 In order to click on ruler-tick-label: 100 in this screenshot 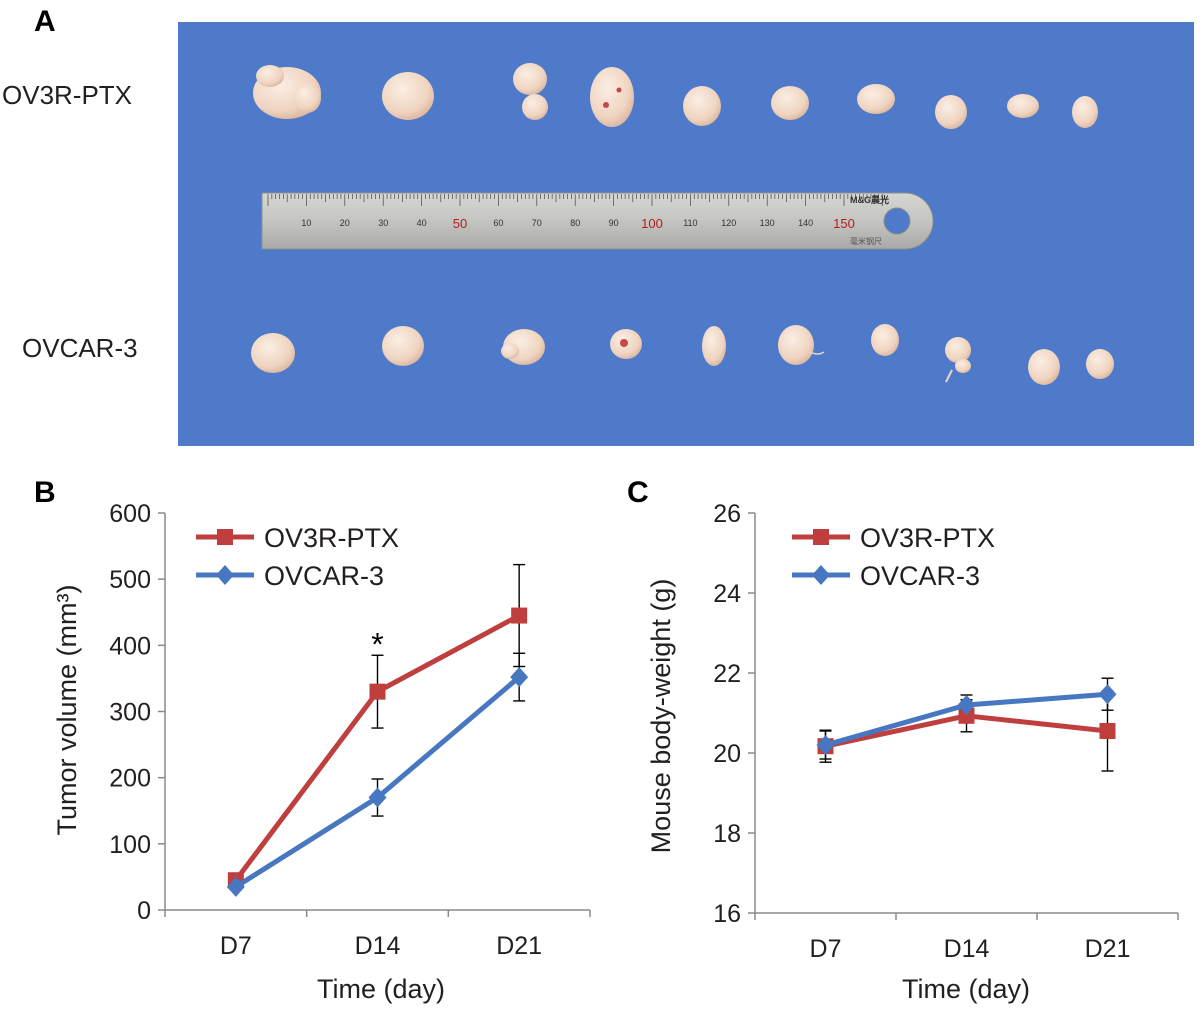, I will do `click(652, 223)`.